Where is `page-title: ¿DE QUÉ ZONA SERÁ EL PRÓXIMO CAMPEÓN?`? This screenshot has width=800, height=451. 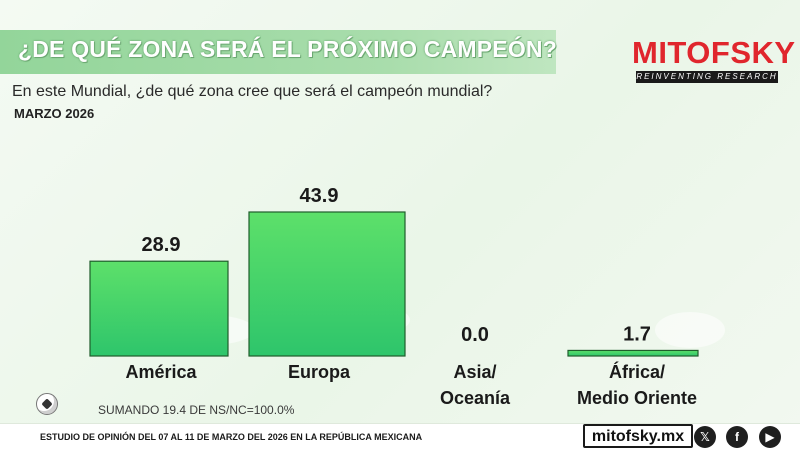 page-title: ¿DE QUÉ ZONA SERÁ EL PRÓXIMO CAMPEÓN? is located at coordinates (287, 49).